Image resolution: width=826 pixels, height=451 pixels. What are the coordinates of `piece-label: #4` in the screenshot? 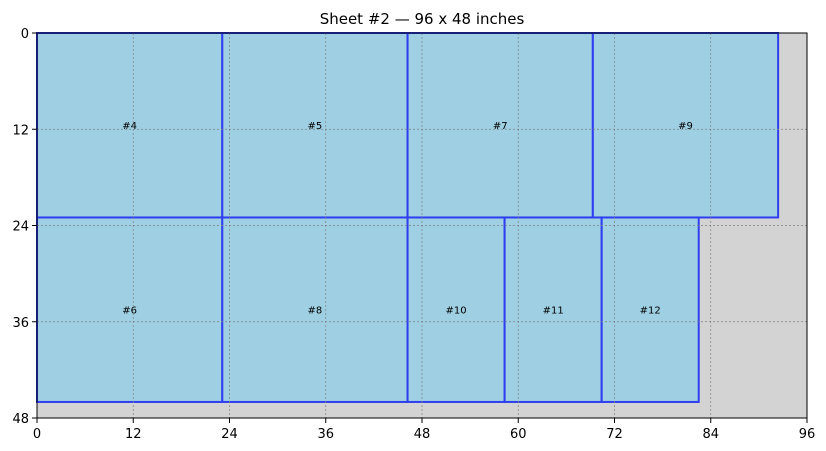 It's located at (129, 126).